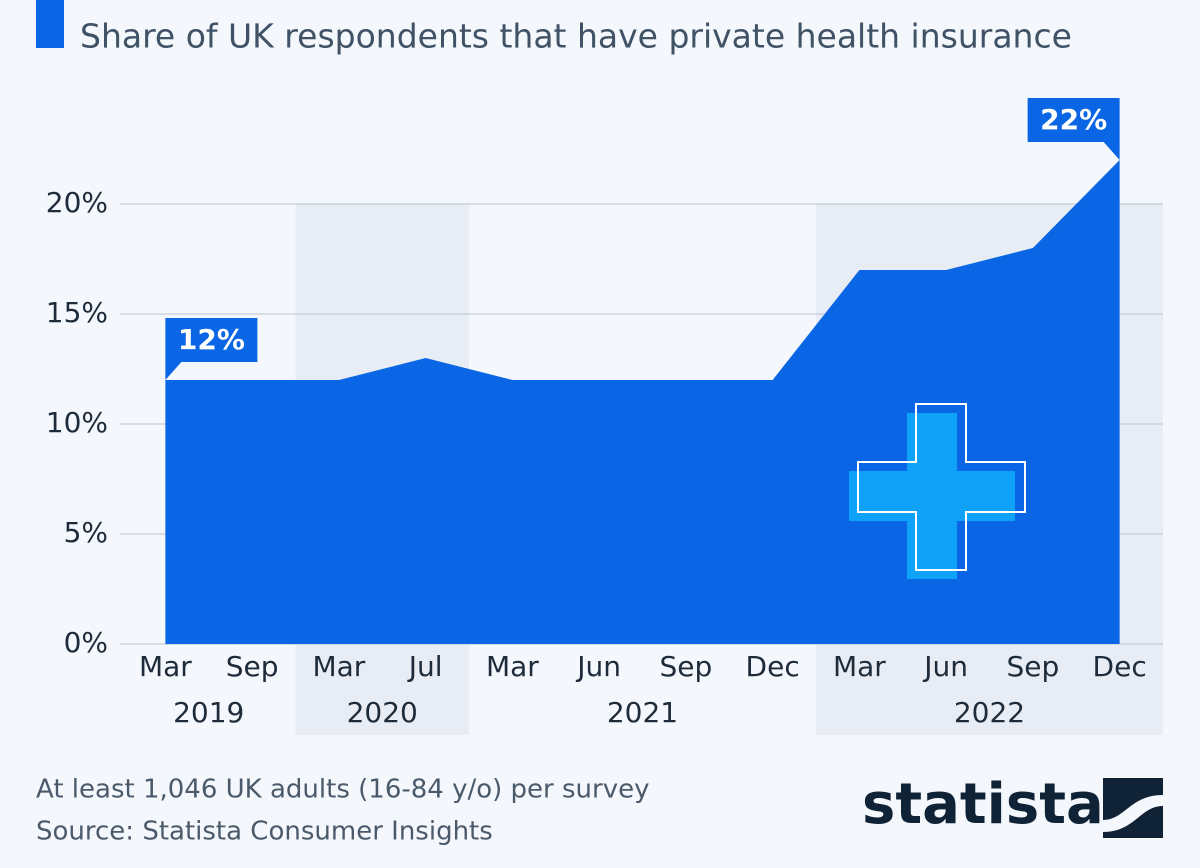 The image size is (1200, 868). I want to click on y-tick-label: 0%, so click(86, 642).